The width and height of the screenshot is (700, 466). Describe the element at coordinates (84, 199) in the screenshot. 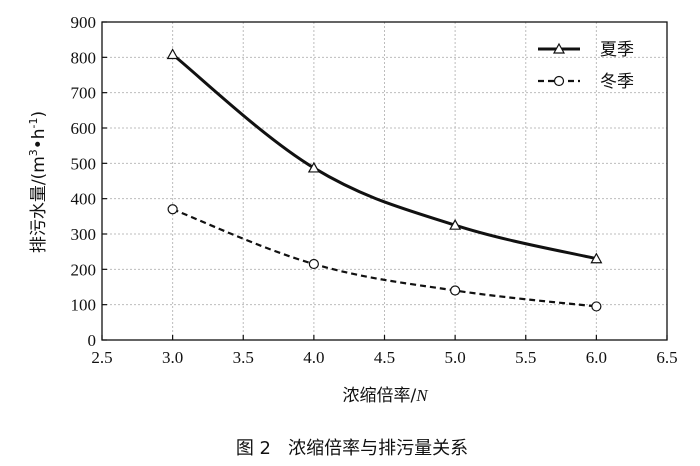

I see `y-tick-label: 400` at that location.